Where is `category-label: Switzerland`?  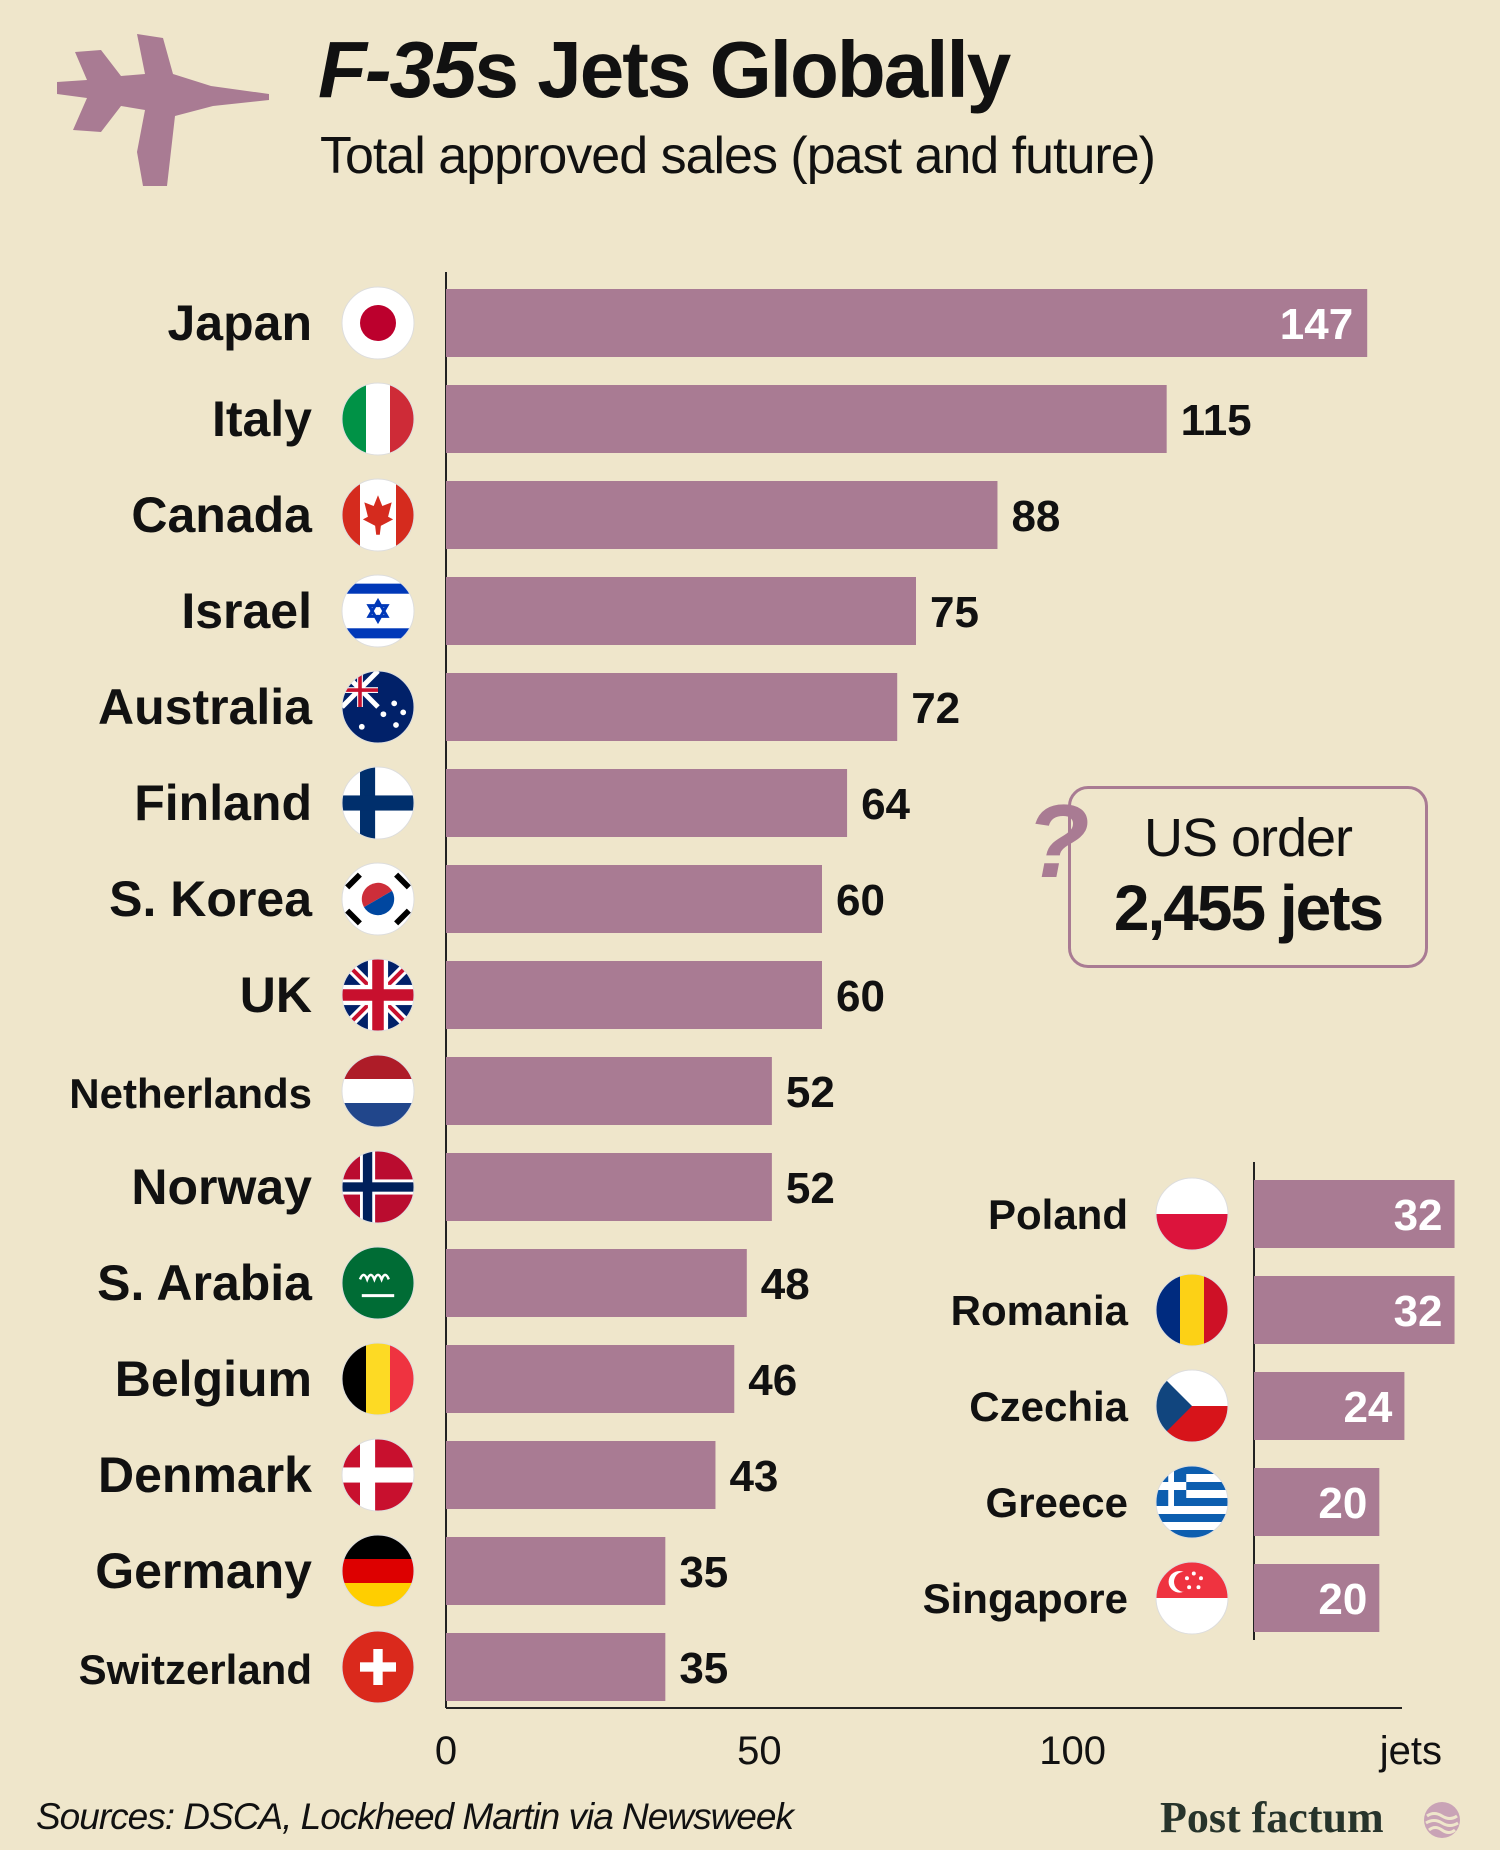 category-label: Switzerland is located at coordinates (195, 1669).